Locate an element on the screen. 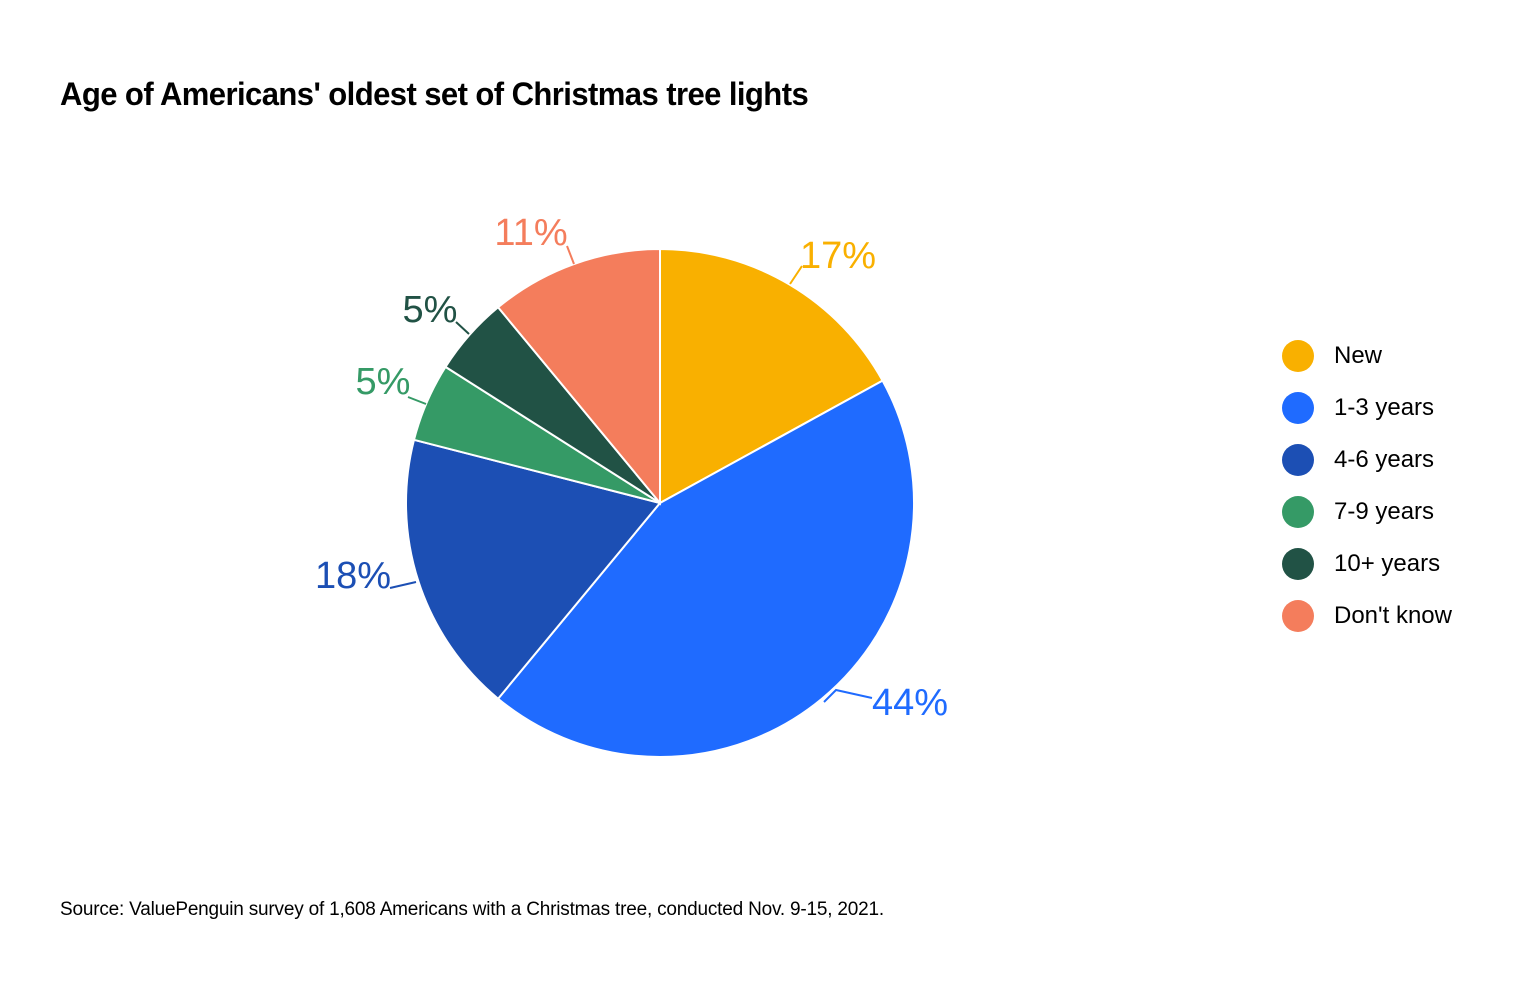  legend-item-new: New is located at coordinates (1373, 366).